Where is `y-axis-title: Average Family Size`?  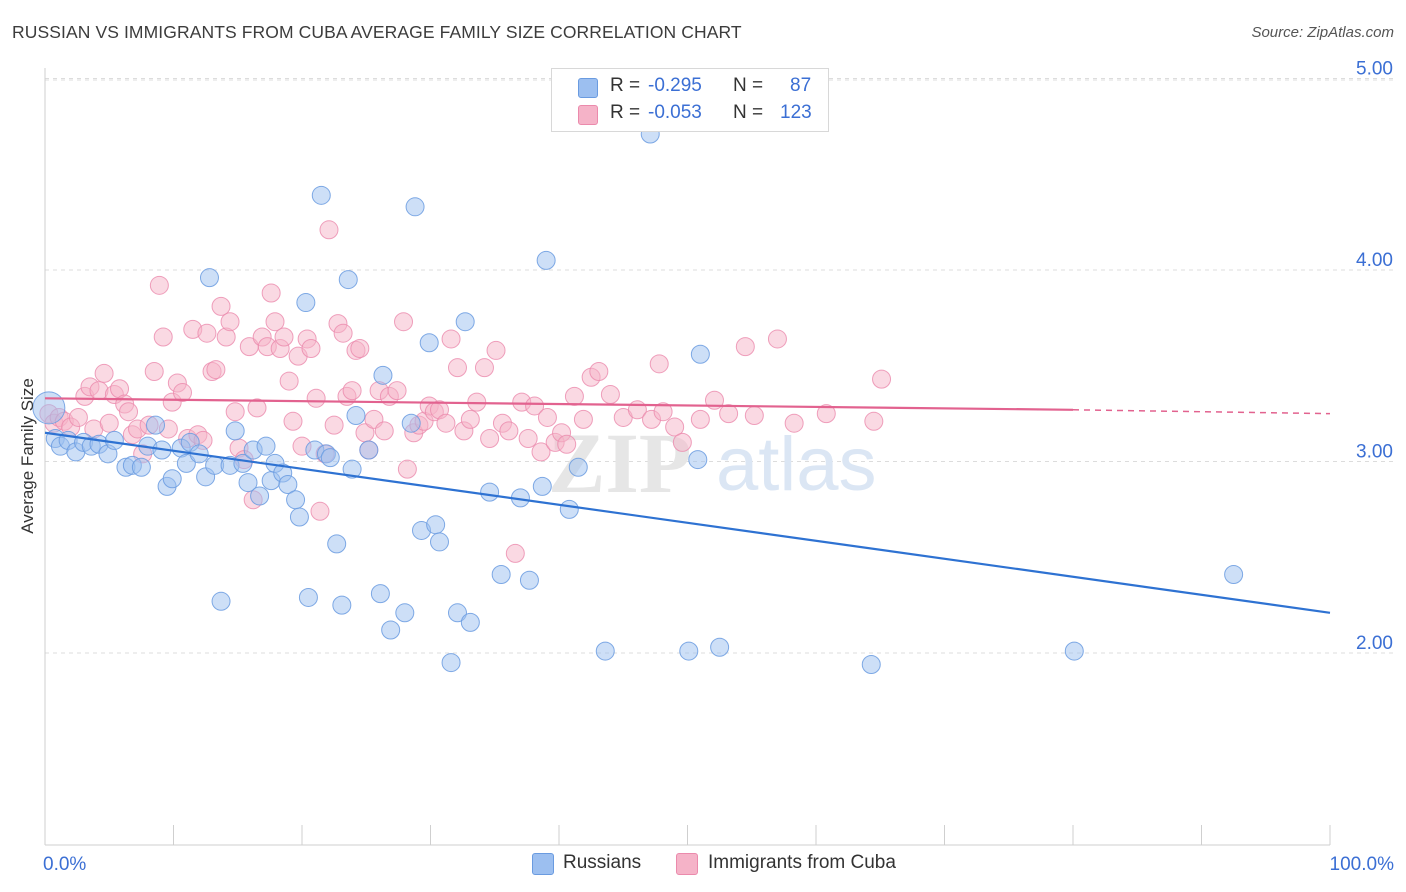 y-axis-title: Average Family Size is located at coordinates (27, 456).